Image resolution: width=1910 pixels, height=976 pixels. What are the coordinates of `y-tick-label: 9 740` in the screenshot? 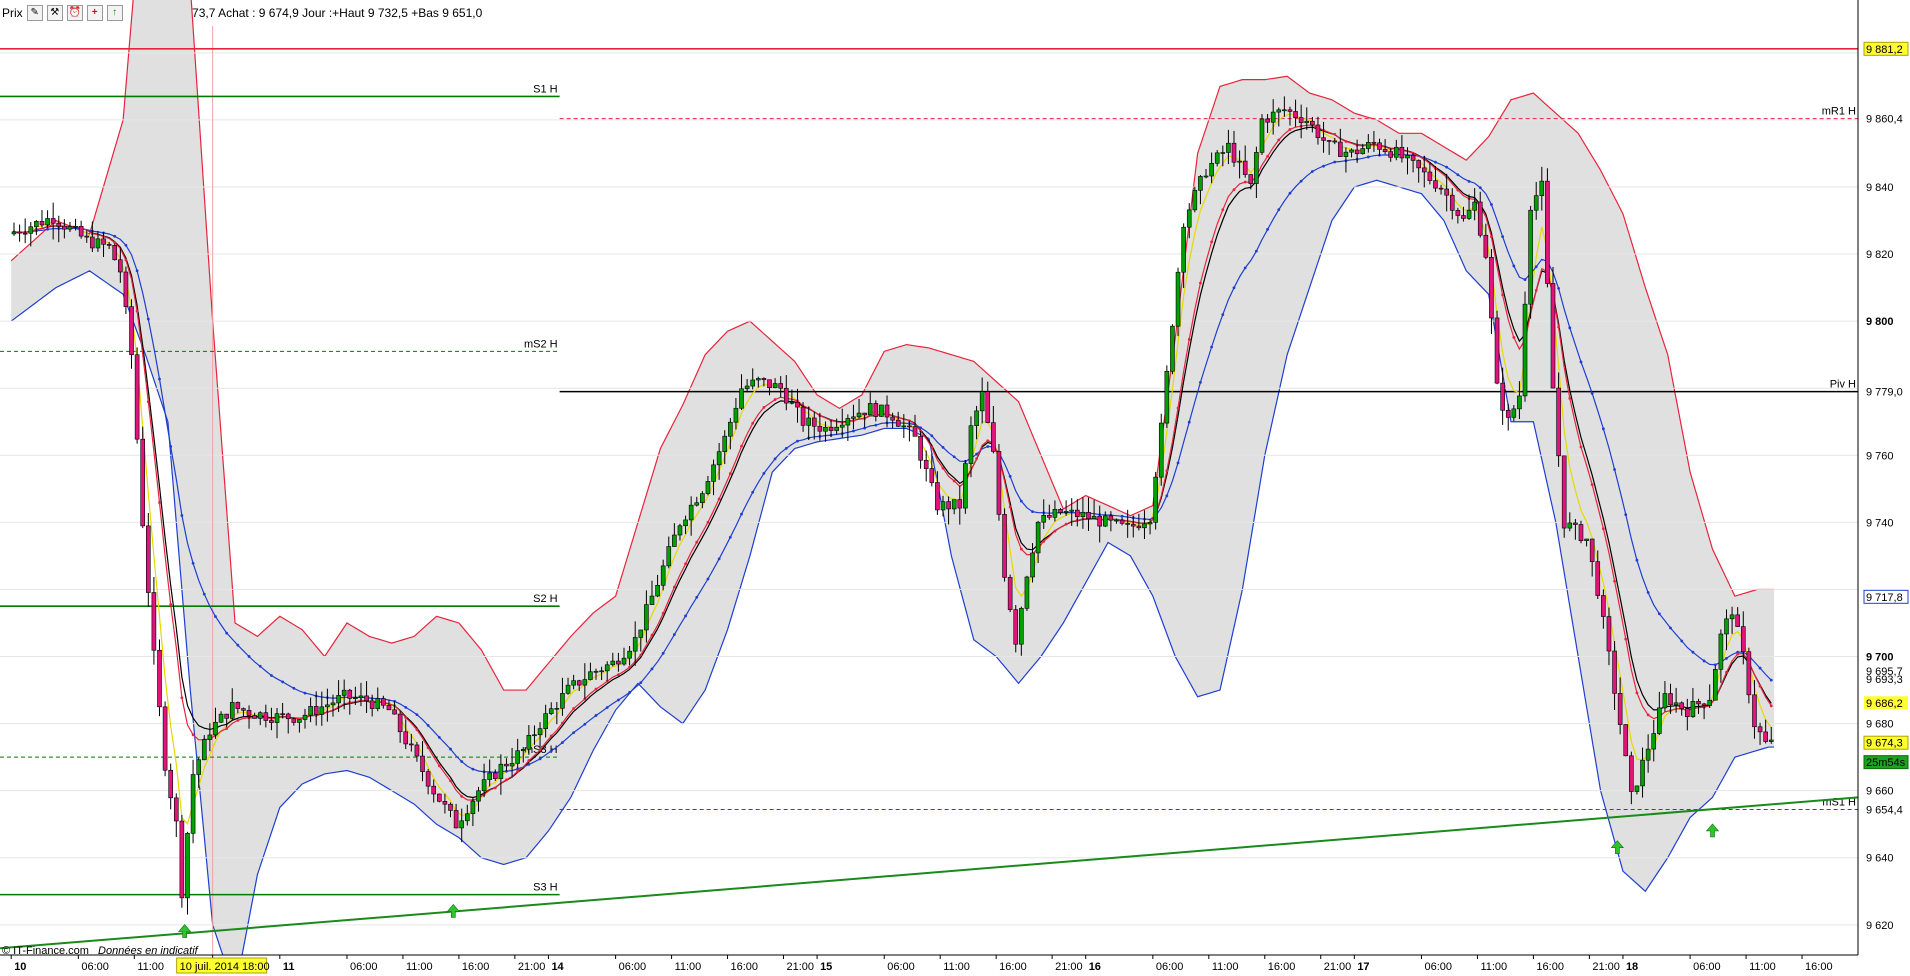 It's located at (1880, 523).